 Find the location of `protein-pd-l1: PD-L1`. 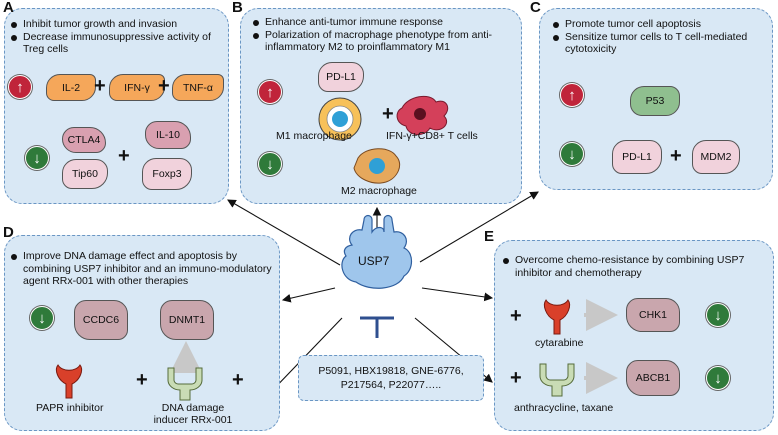

protein-pd-l1: PD-L1 is located at coordinates (341, 77).